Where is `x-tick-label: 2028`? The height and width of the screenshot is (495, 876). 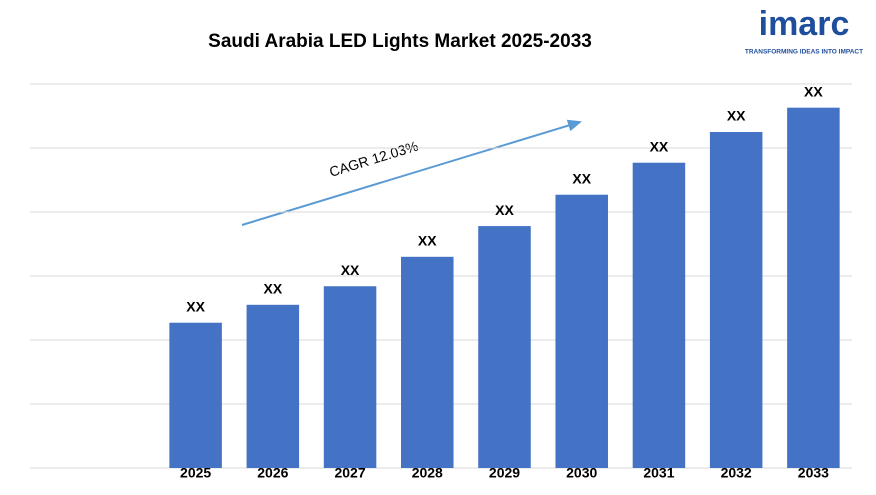
x-tick-label: 2028 is located at coordinates (427, 473).